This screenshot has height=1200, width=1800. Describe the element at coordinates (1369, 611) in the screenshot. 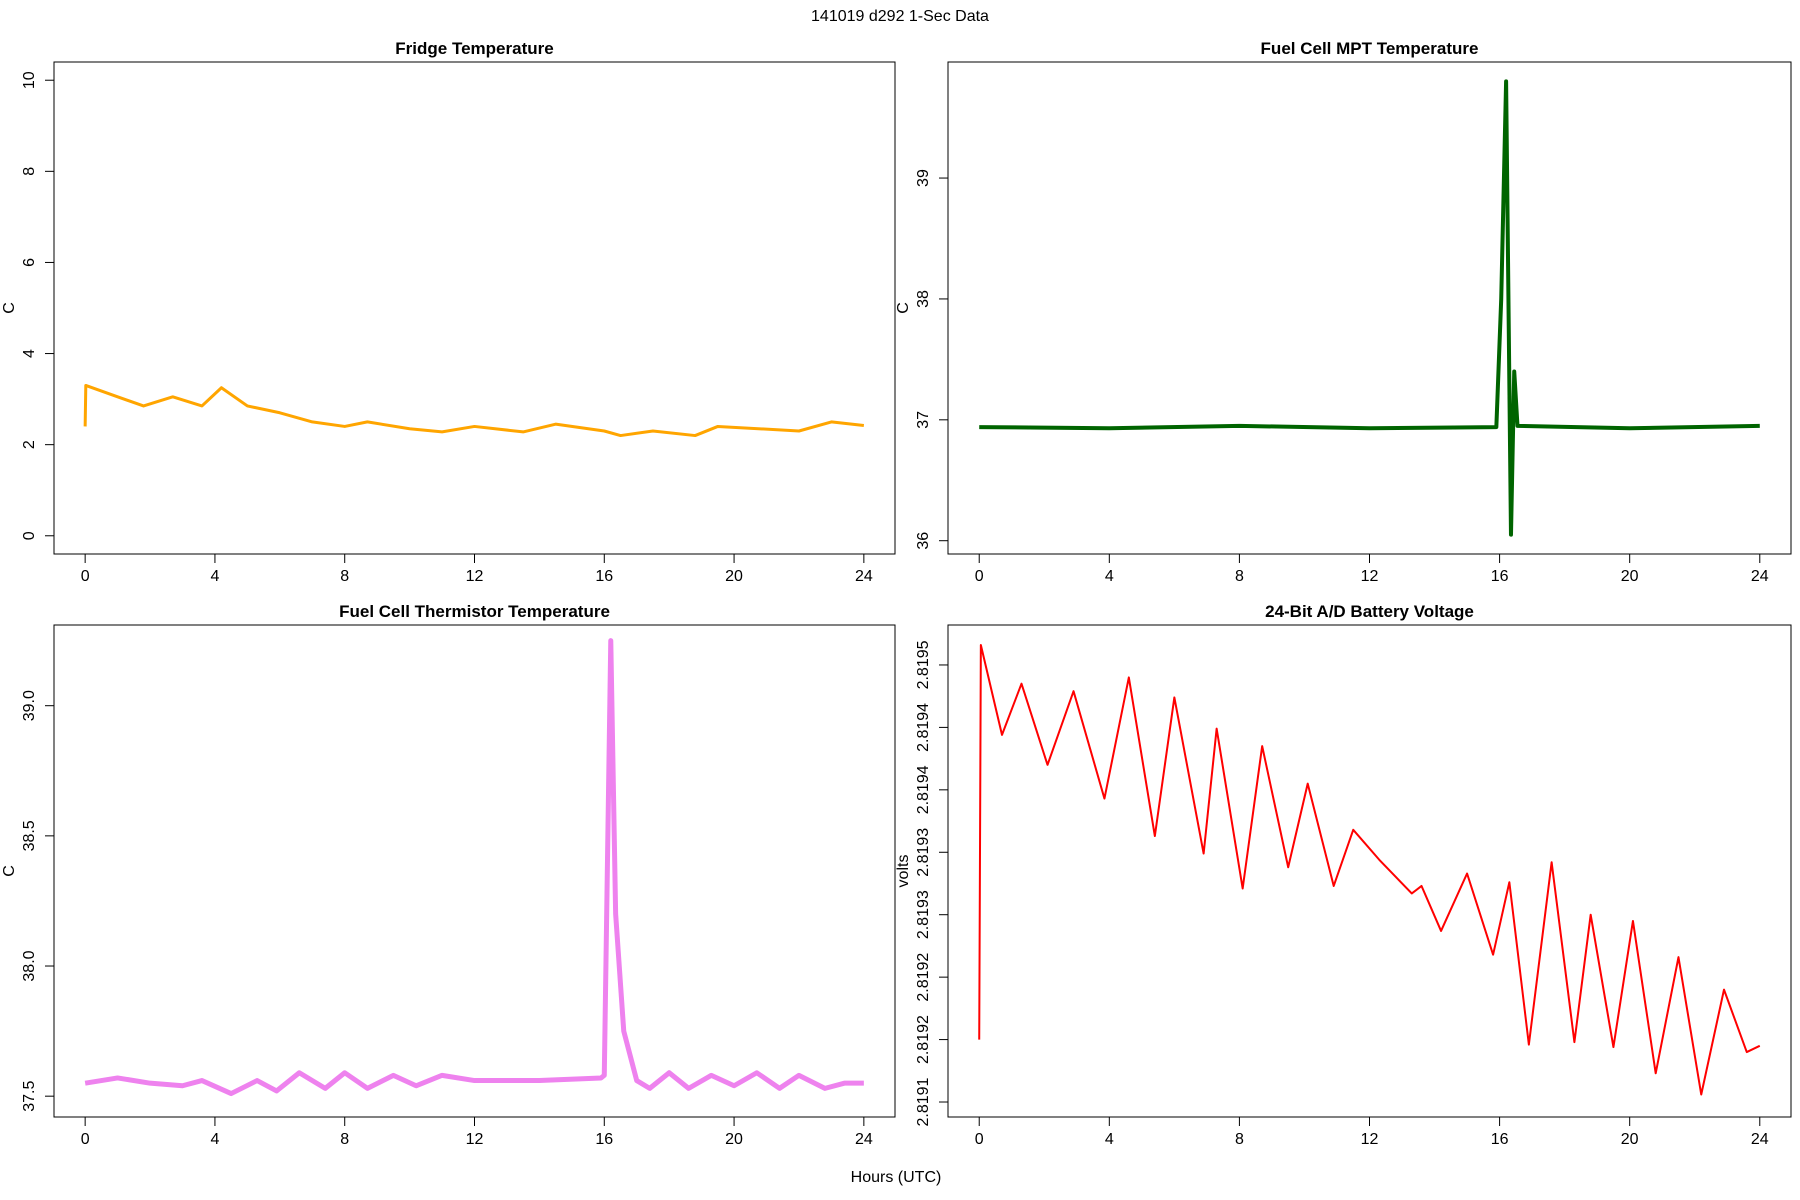

I see `panel-title: 24-Bit A/D Battery Voltage` at that location.